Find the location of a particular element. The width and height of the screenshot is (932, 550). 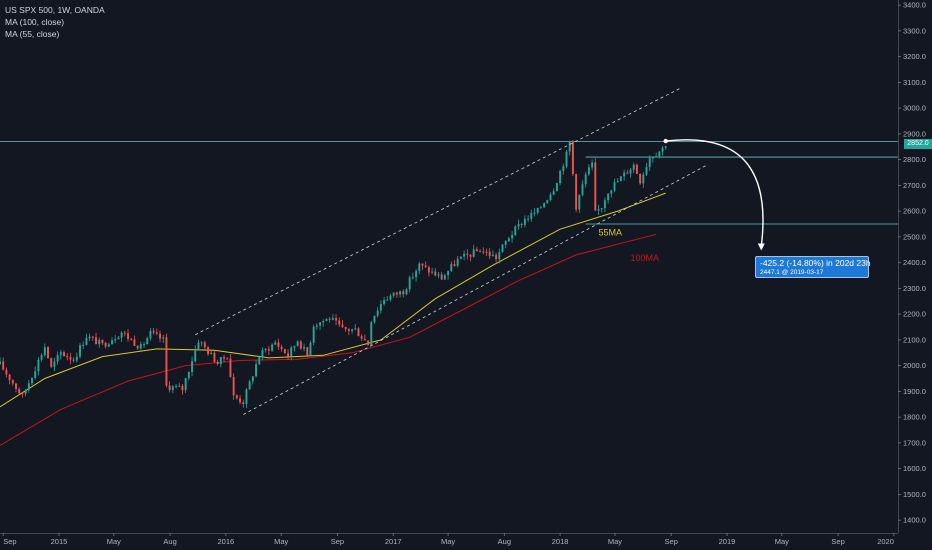

price-tick-label: 1500.0 is located at coordinates (914, 494).